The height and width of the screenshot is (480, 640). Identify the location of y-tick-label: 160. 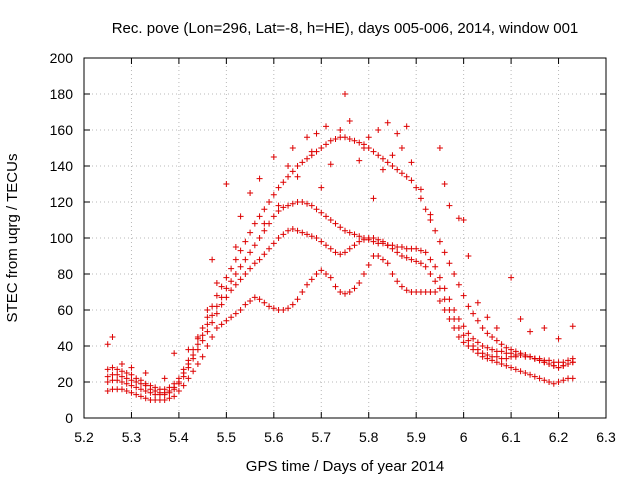
(62, 130).